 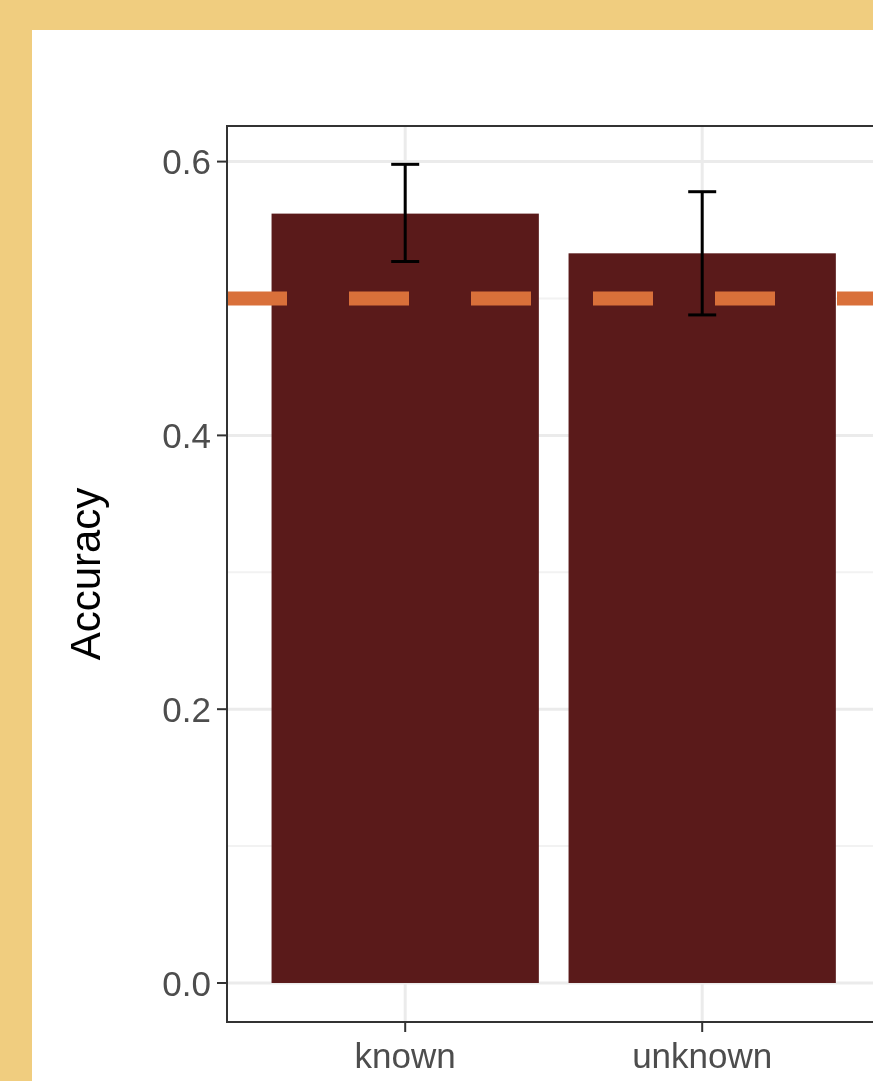 What do you see at coordinates (186, 162) in the screenshot?
I see `y-tick-label: 0.6` at bounding box center [186, 162].